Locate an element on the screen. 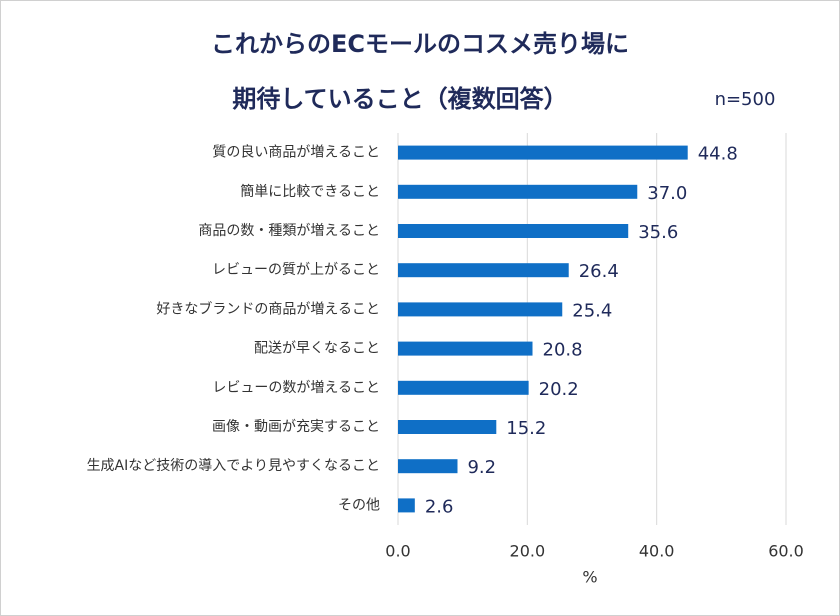 Image resolution: width=840 pixels, height=616 pixels. chart-title: 期待していること（複数回答） is located at coordinates (399, 99).